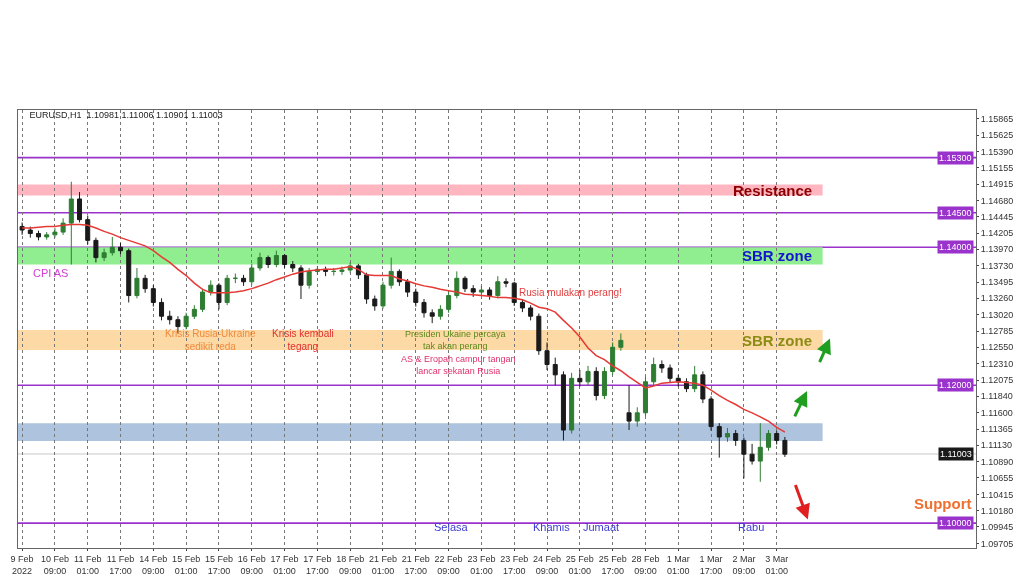 This screenshot has height=587, width=1024. Describe the element at coordinates (955, 158) in the screenshot. I see `ref-line-label: 1.15300` at that location.